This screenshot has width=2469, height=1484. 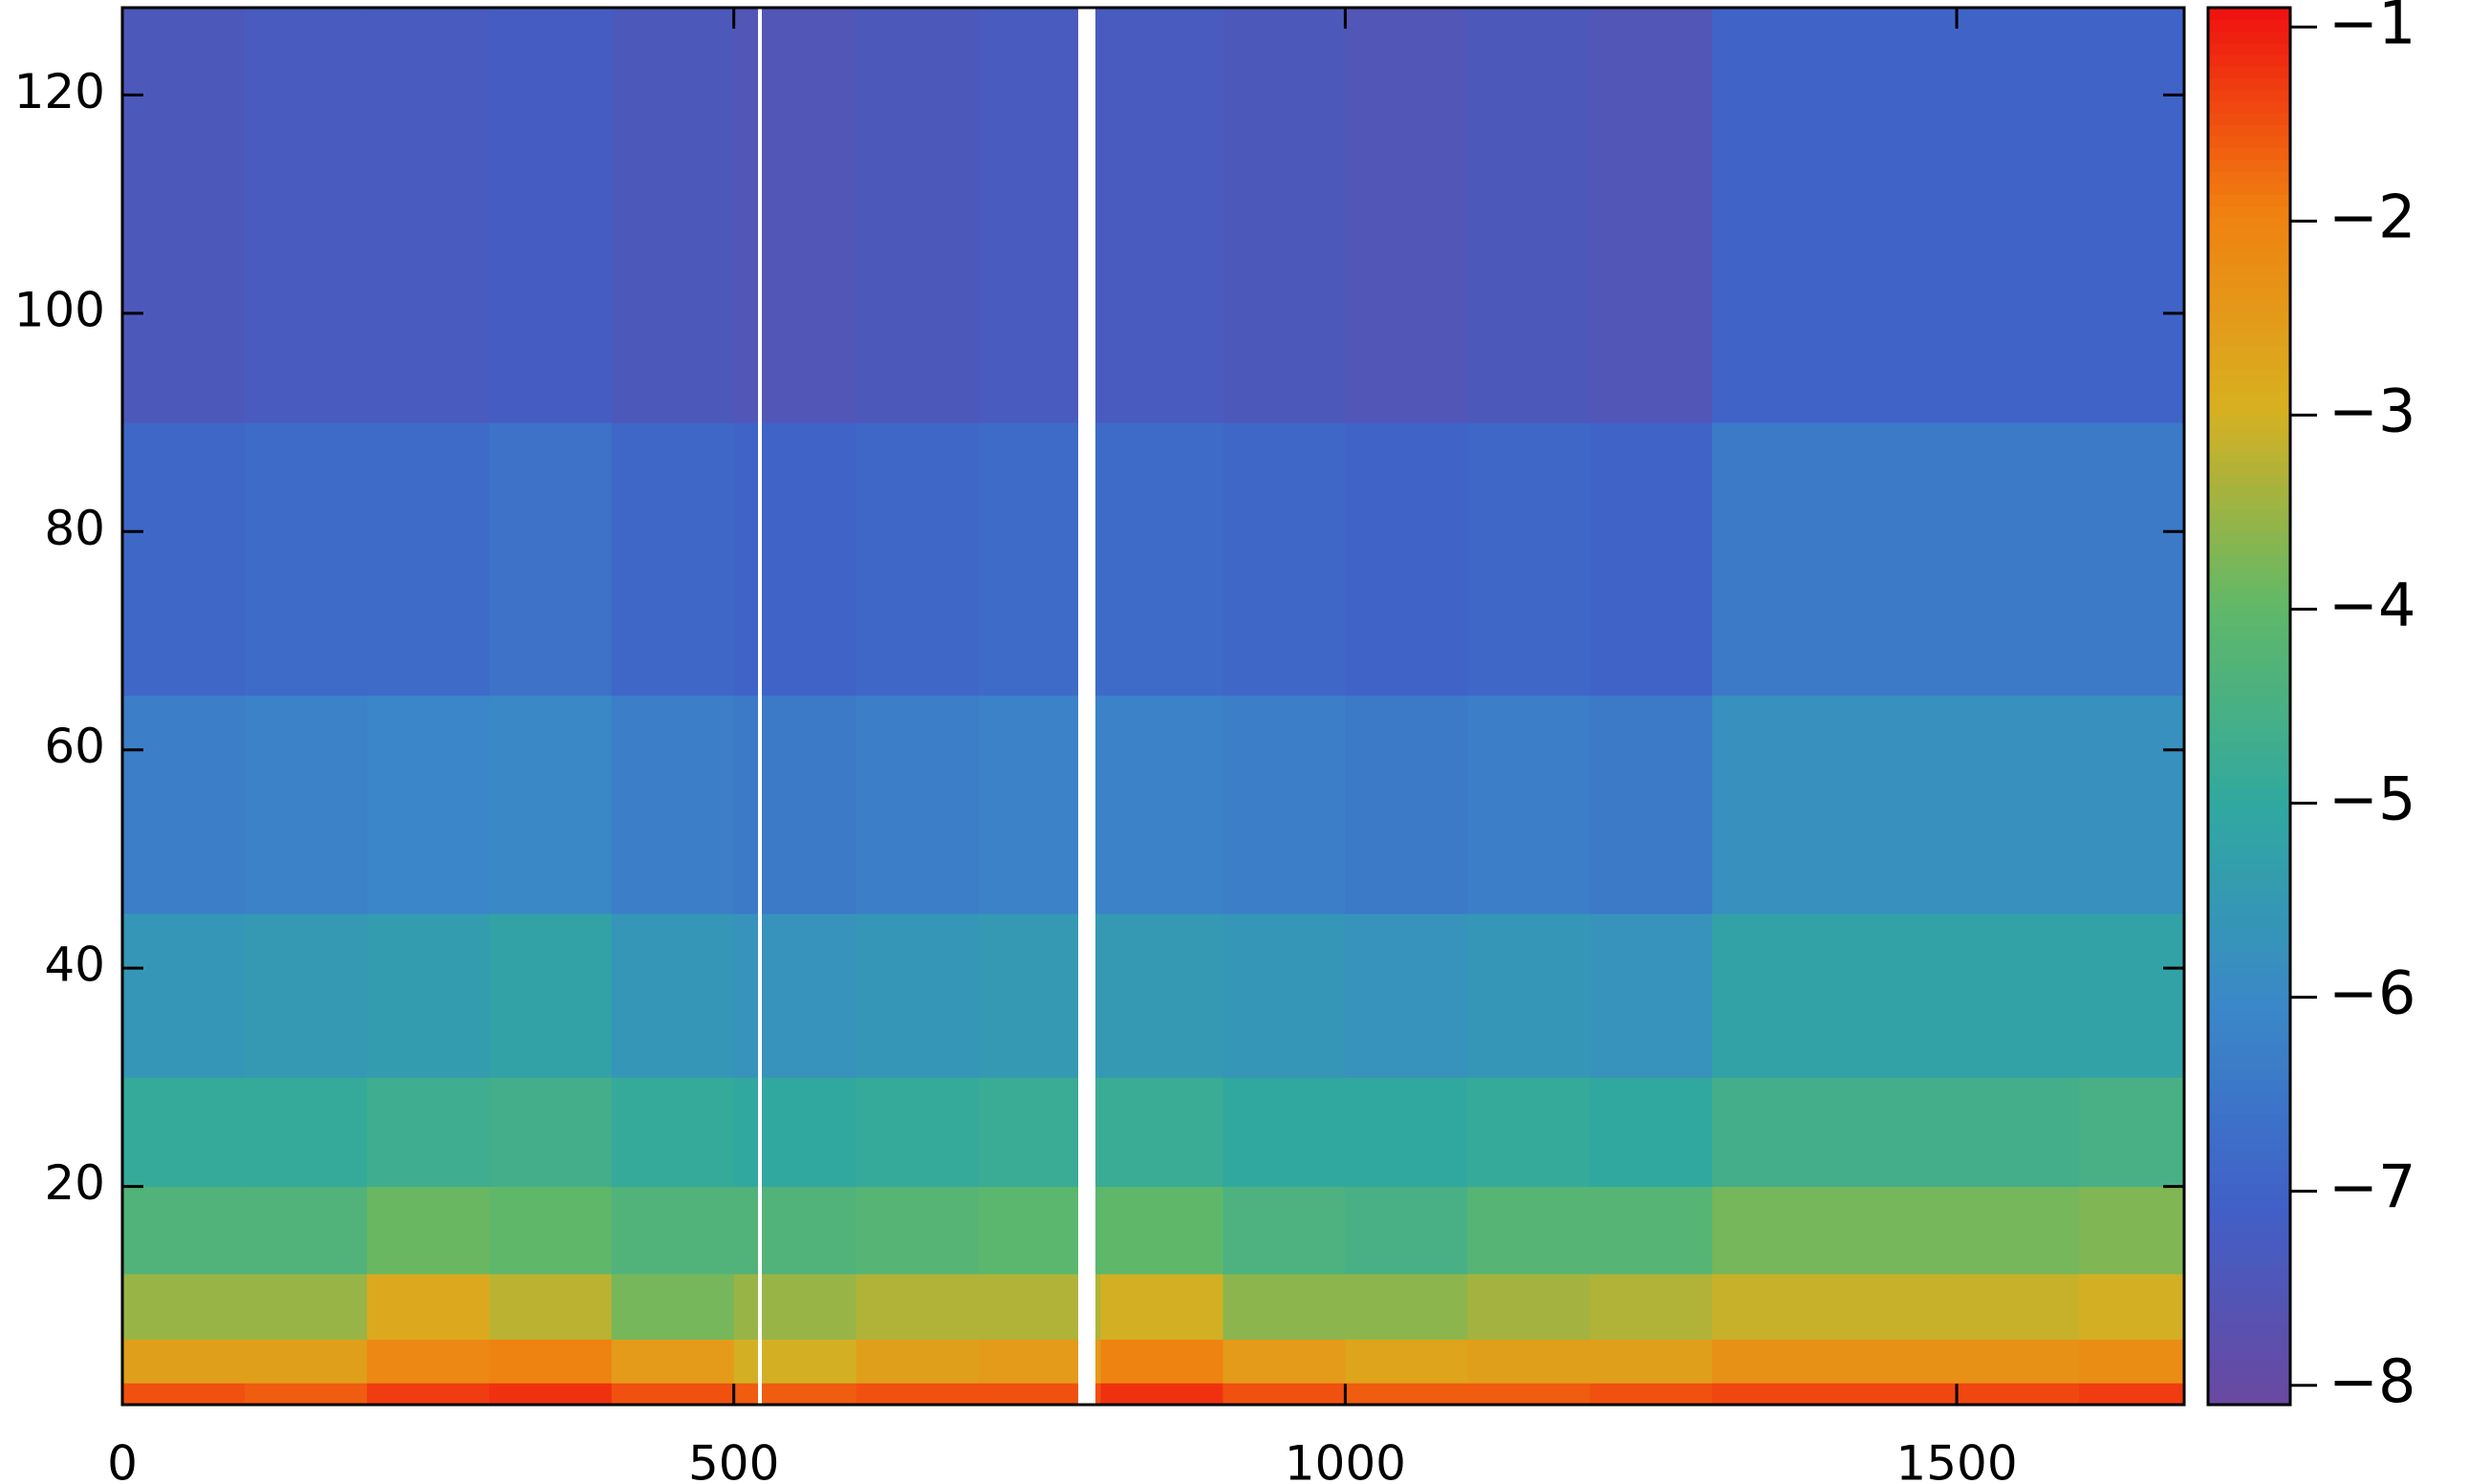 What do you see at coordinates (1086, 706) in the screenshot?
I see `data-gap` at bounding box center [1086, 706].